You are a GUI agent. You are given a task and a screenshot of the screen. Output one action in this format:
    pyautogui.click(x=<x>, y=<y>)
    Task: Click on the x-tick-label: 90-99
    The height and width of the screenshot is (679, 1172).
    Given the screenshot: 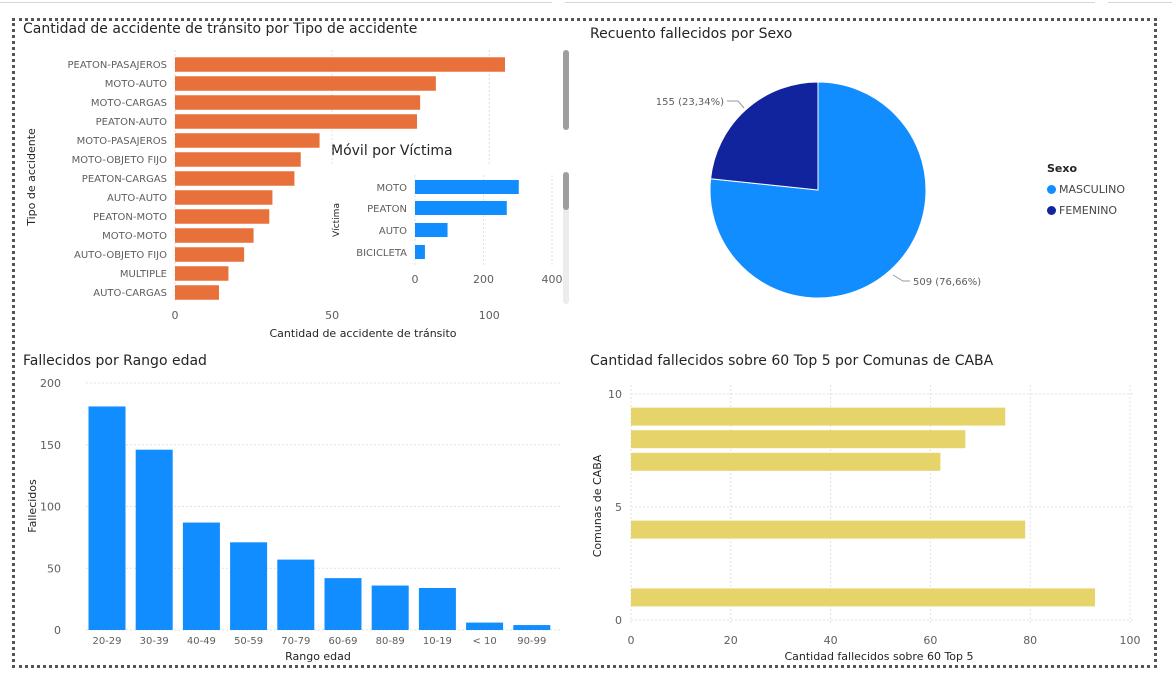 What is the action you would take?
    pyautogui.click(x=531, y=641)
    